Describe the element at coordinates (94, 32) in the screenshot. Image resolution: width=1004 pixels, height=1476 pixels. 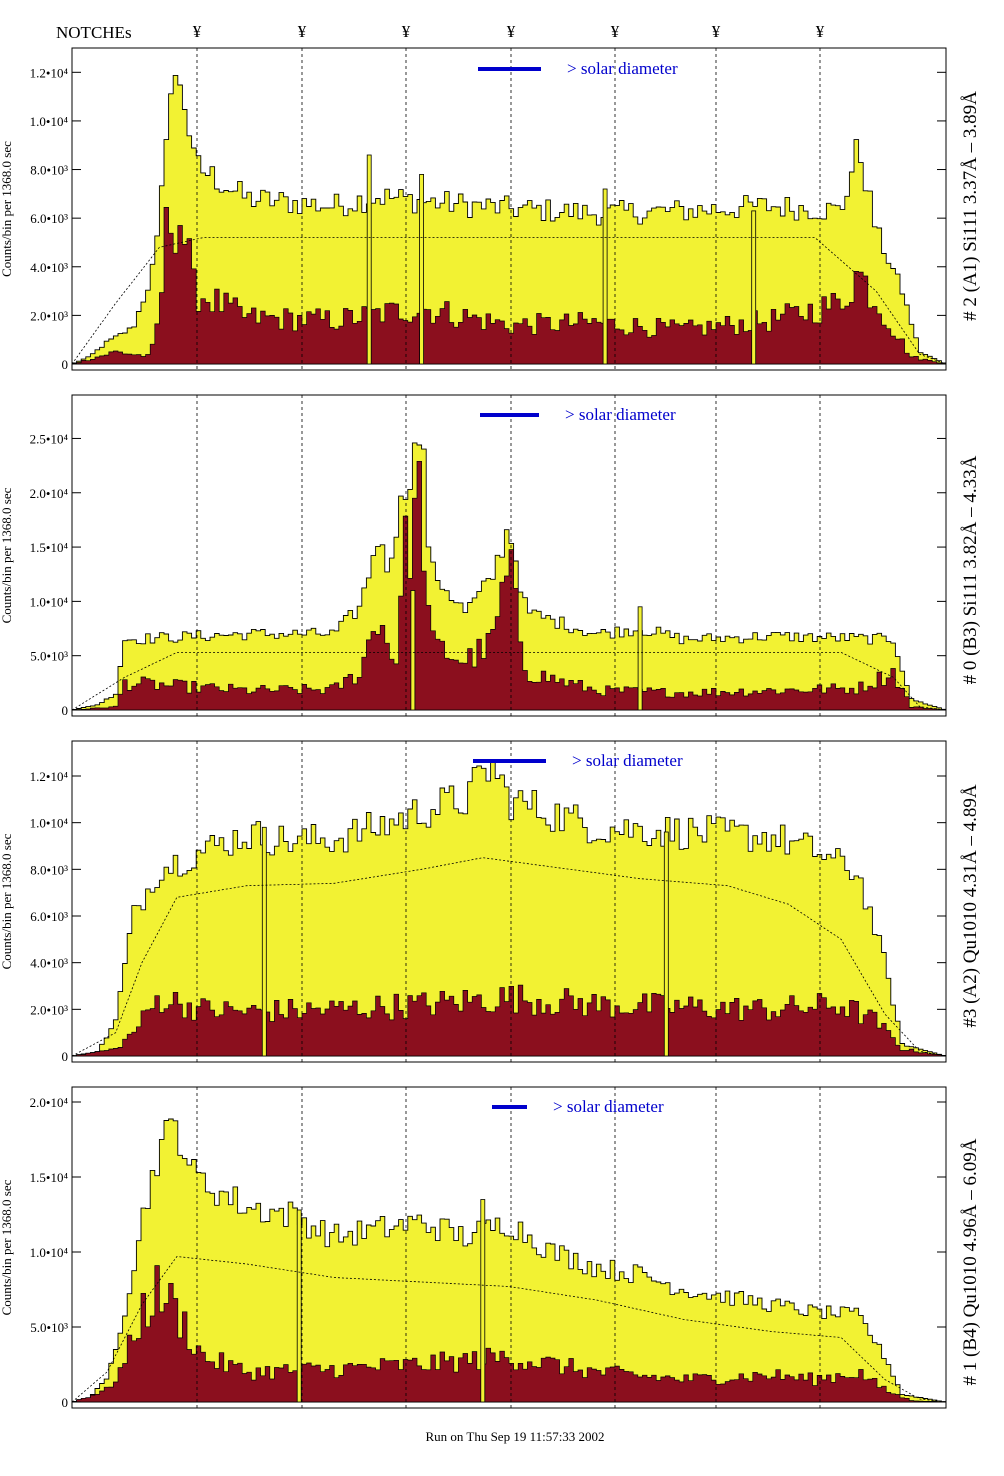
I see `notches-title: NOTCHEs` at that location.